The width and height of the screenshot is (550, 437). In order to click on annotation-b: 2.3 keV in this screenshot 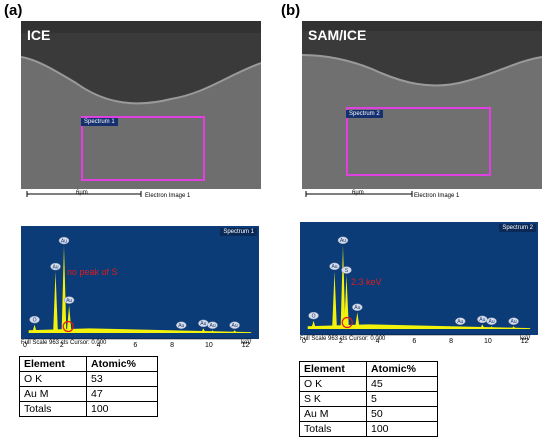, I will do `click(366, 282)`.